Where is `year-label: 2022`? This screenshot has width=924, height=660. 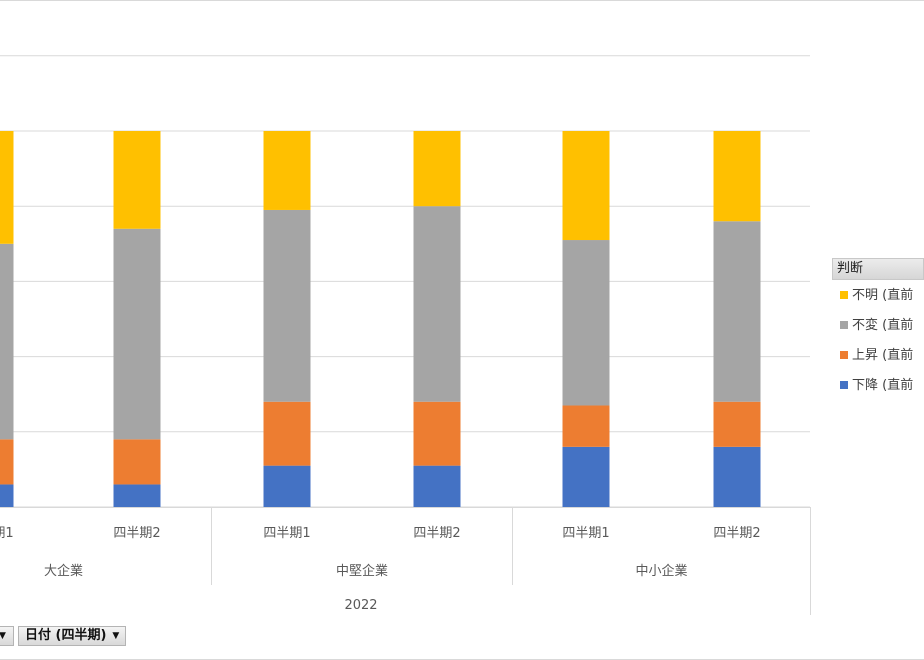
year-label: 2022 is located at coordinates (360, 605).